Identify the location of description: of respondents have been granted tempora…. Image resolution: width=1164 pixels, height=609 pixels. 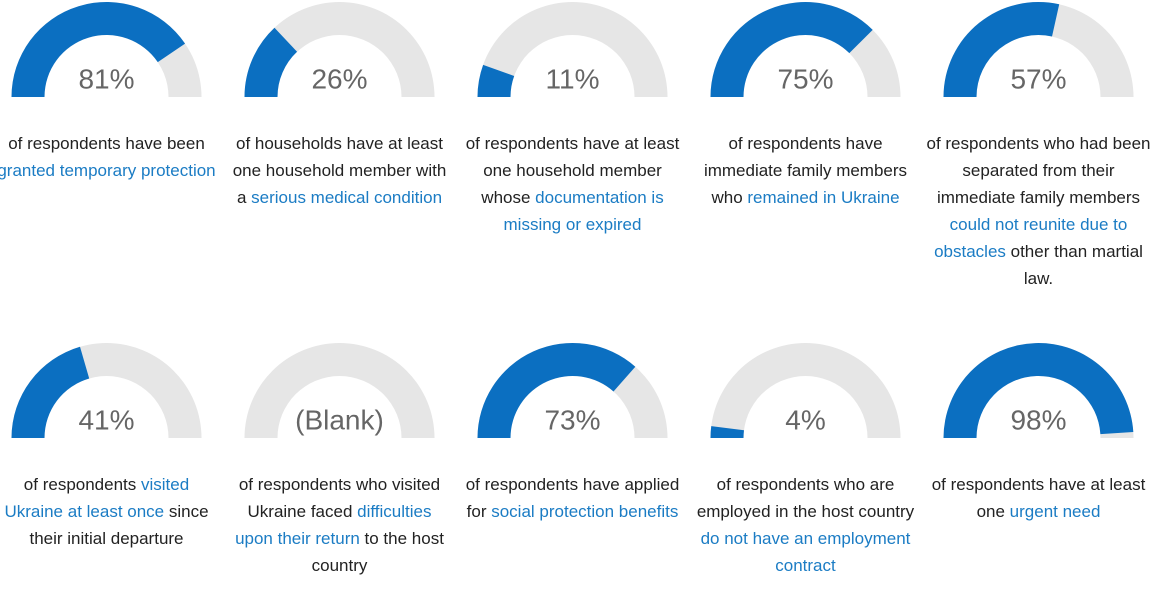
(110, 157).